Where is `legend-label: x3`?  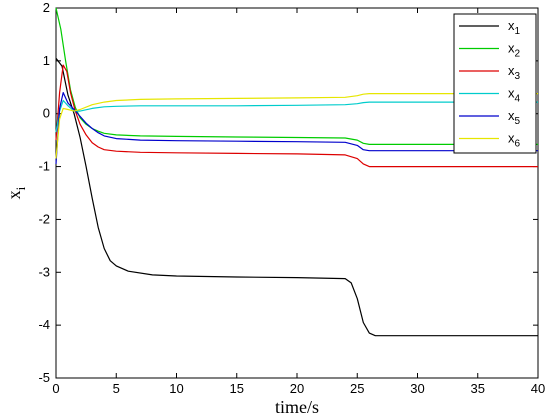
legend-label: x3 is located at coordinates (514, 72).